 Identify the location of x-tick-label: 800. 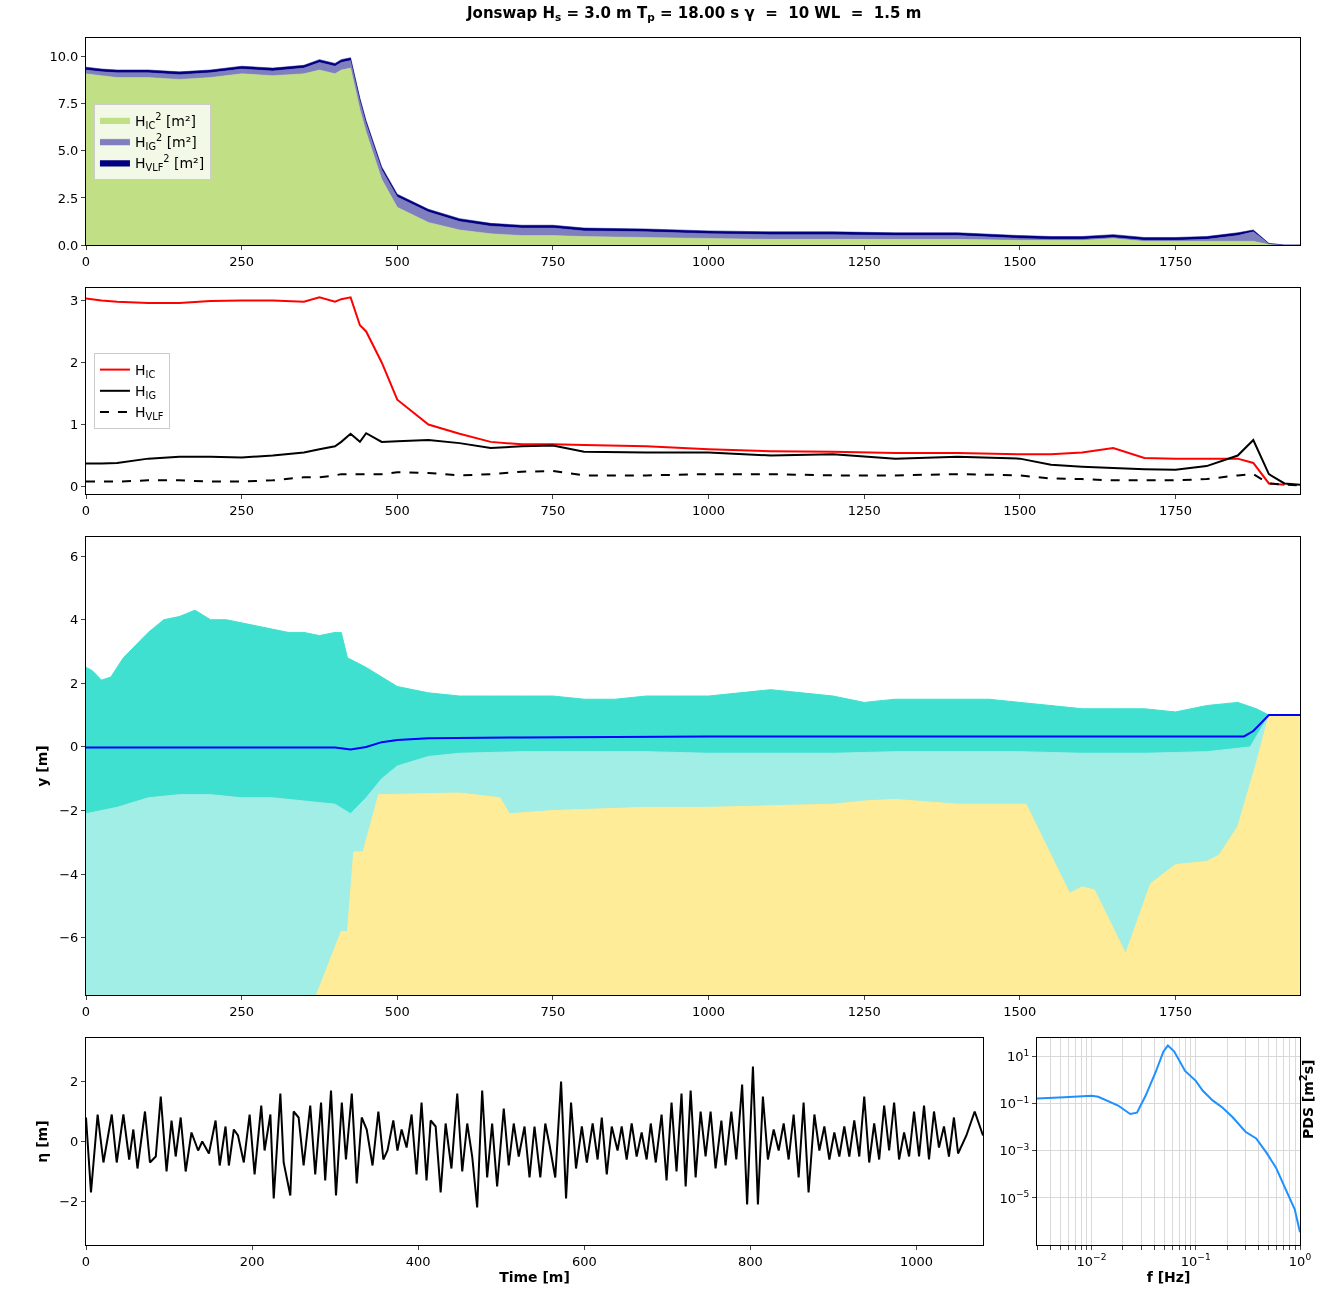
(750, 1261).